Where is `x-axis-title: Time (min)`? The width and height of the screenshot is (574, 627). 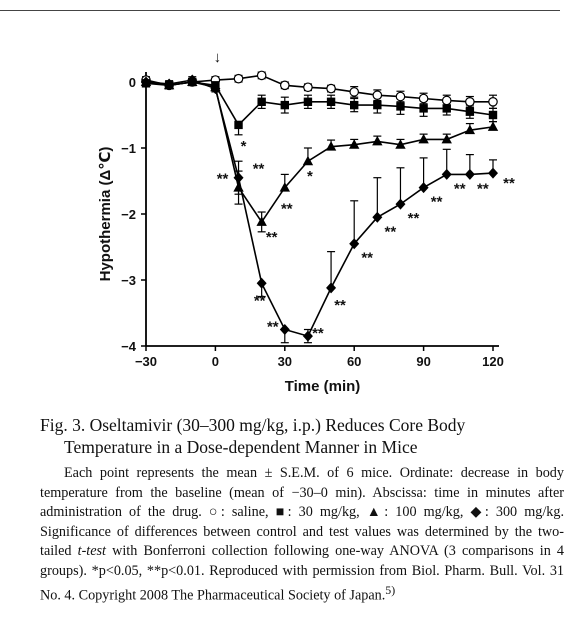
x-axis-title: Time (min) is located at coordinates (323, 386).